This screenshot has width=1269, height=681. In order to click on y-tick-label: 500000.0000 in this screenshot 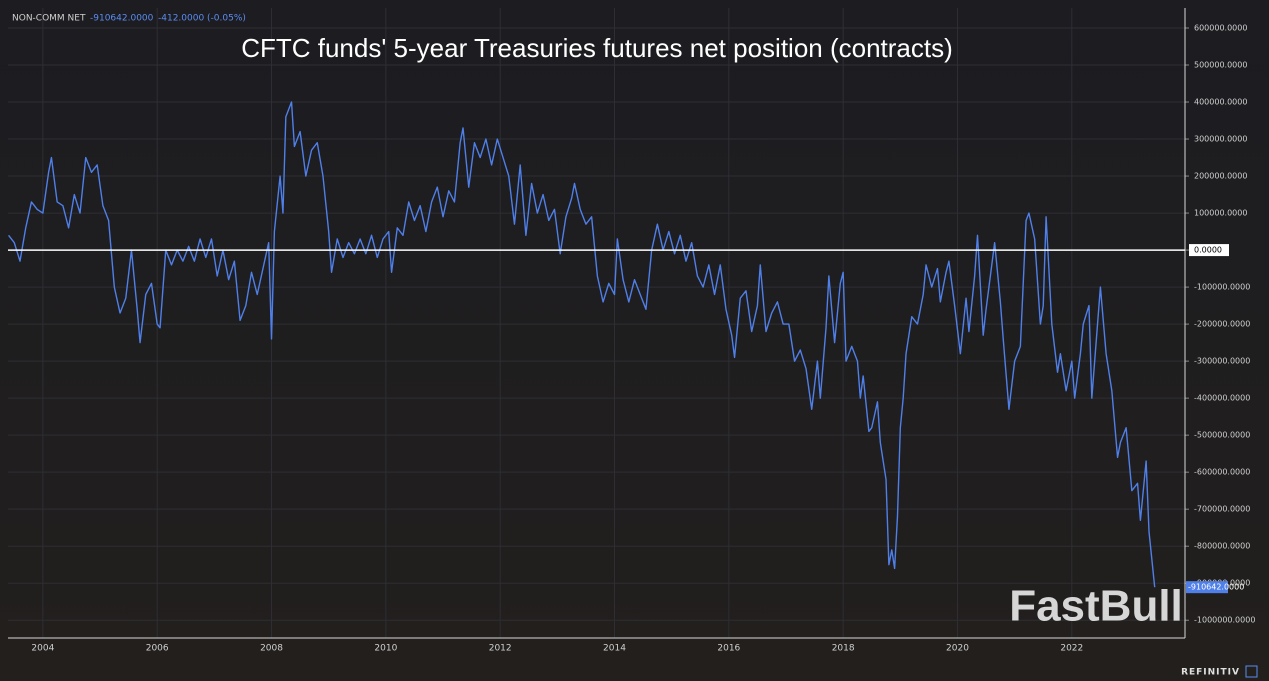, I will do `click(1220, 65)`.